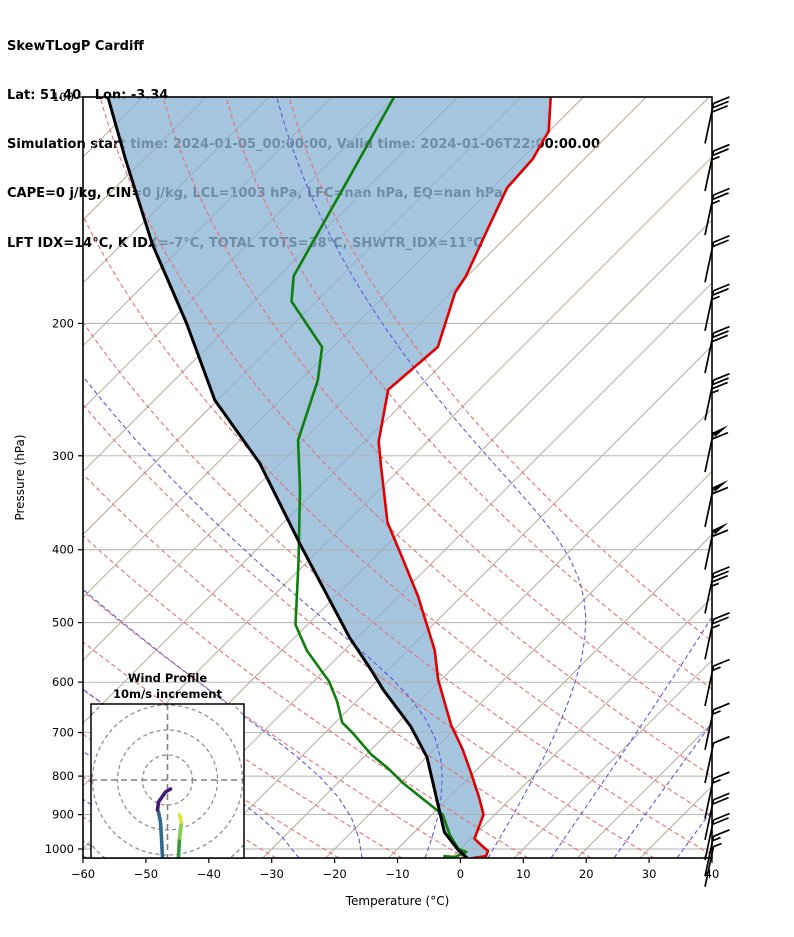  I want to click on pressure-tick-label: 900, so click(63, 815).